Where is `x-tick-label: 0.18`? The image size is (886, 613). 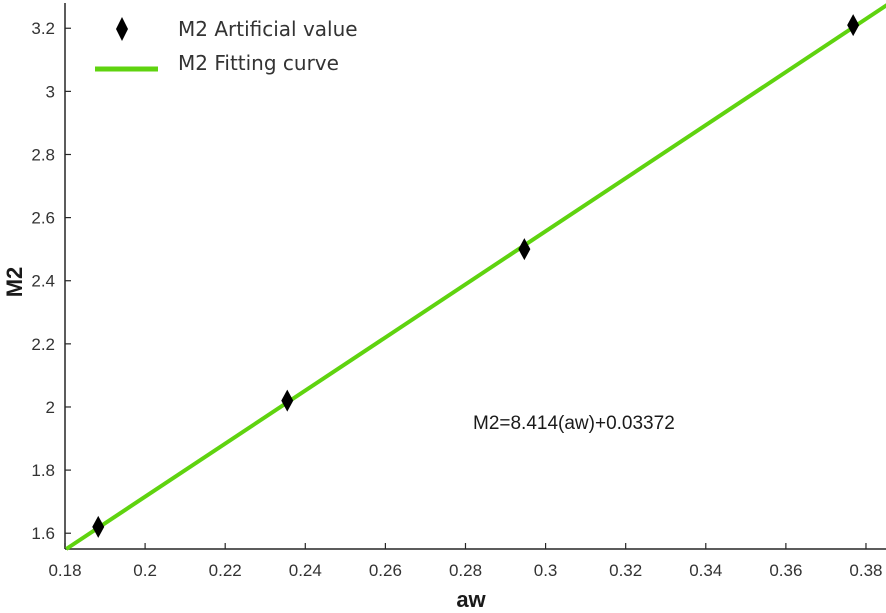
x-tick-label: 0.18 is located at coordinates (64, 570).